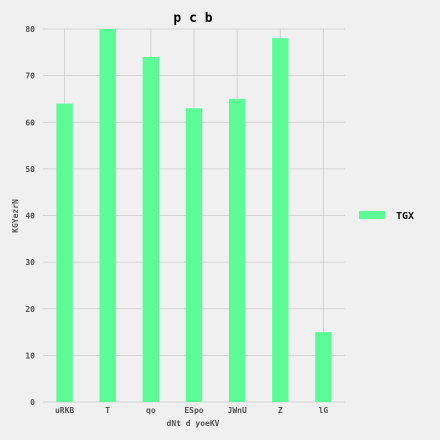 Image resolution: width=440 pixels, height=440 pixels. What do you see at coordinates (194, 255) in the screenshot?
I see `bar-ESpo` at bounding box center [194, 255].